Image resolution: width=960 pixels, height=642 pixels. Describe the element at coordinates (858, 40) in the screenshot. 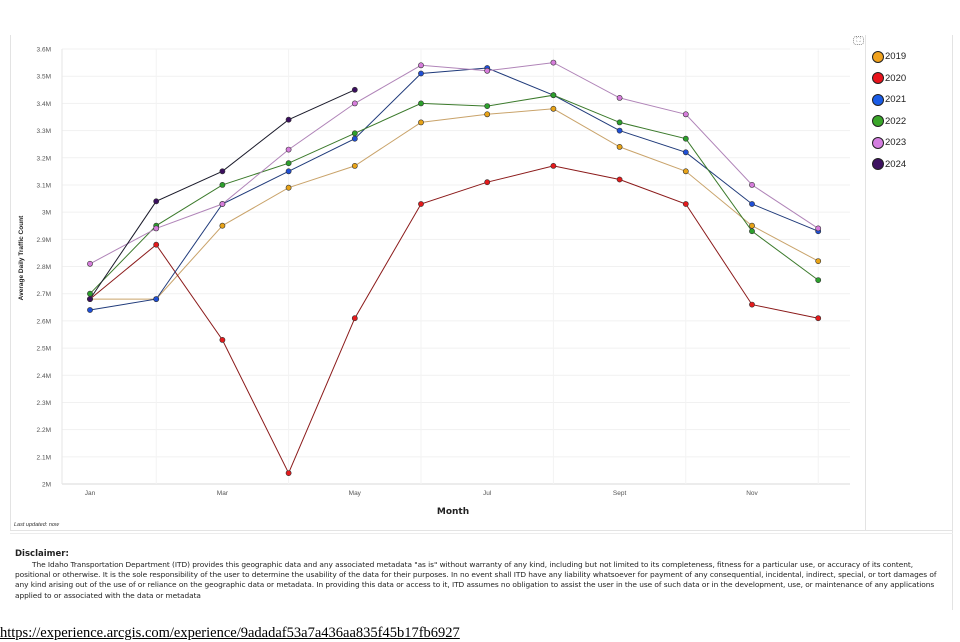

I see `expand-icon: ⛶` at that location.